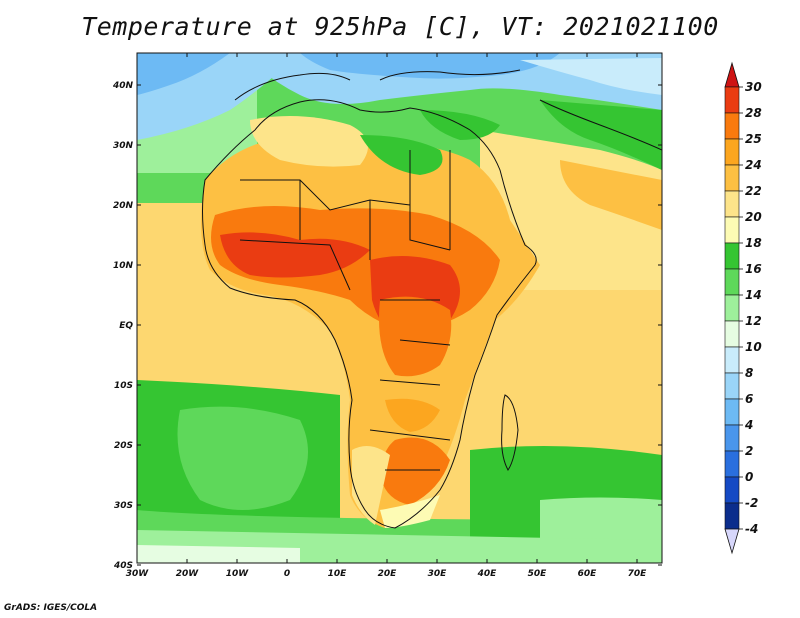  I want to click on colorbar-label: 8, so click(749, 373).